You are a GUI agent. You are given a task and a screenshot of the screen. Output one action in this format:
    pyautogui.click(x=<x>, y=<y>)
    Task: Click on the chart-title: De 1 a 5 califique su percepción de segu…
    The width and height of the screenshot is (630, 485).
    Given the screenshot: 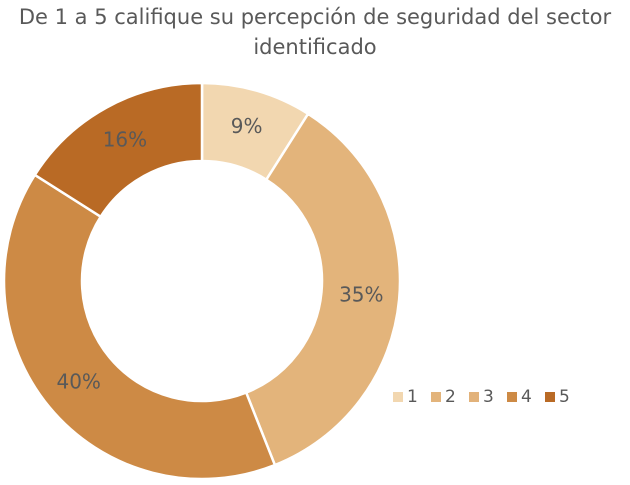 What is the action you would take?
    pyautogui.click(x=315, y=32)
    